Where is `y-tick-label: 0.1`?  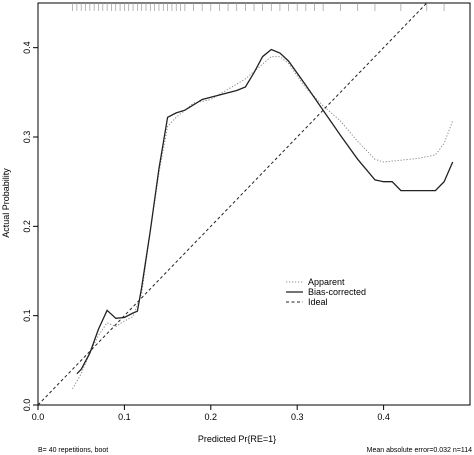 y-tick-label: 0.1 is located at coordinates (27, 315).